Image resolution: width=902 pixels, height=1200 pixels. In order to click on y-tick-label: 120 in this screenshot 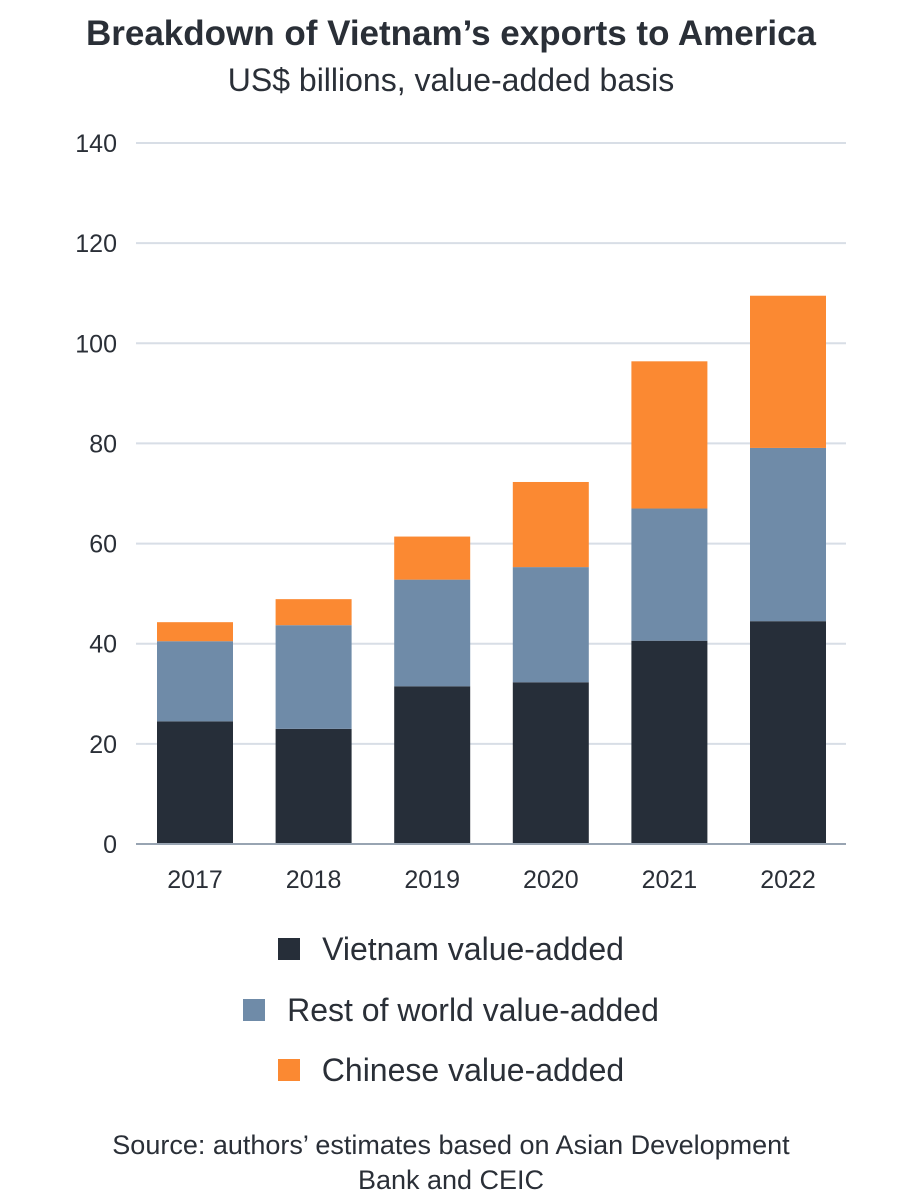, I will do `click(96, 244)`.